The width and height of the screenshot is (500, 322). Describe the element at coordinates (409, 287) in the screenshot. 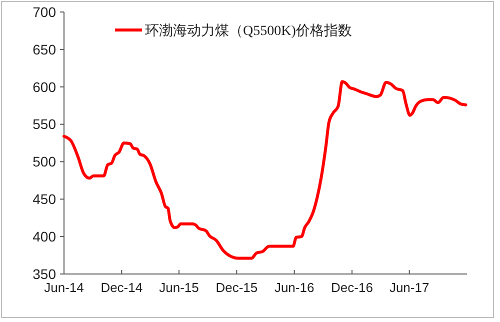

I see `x-tick-label: Jun-17` at that location.